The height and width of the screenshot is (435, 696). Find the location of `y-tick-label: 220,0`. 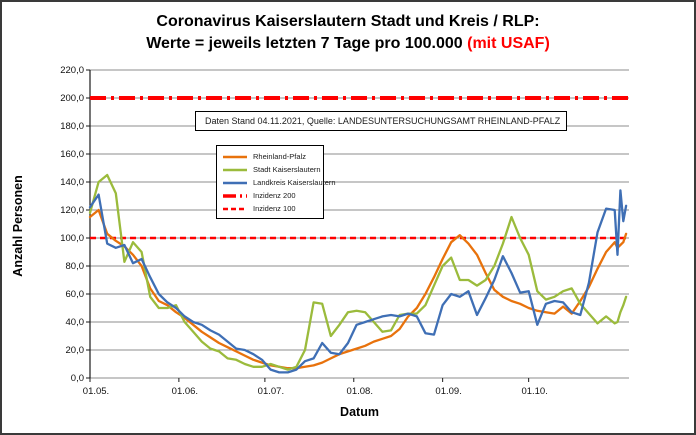

y-tick-label: 220,0 is located at coordinates (72, 70).